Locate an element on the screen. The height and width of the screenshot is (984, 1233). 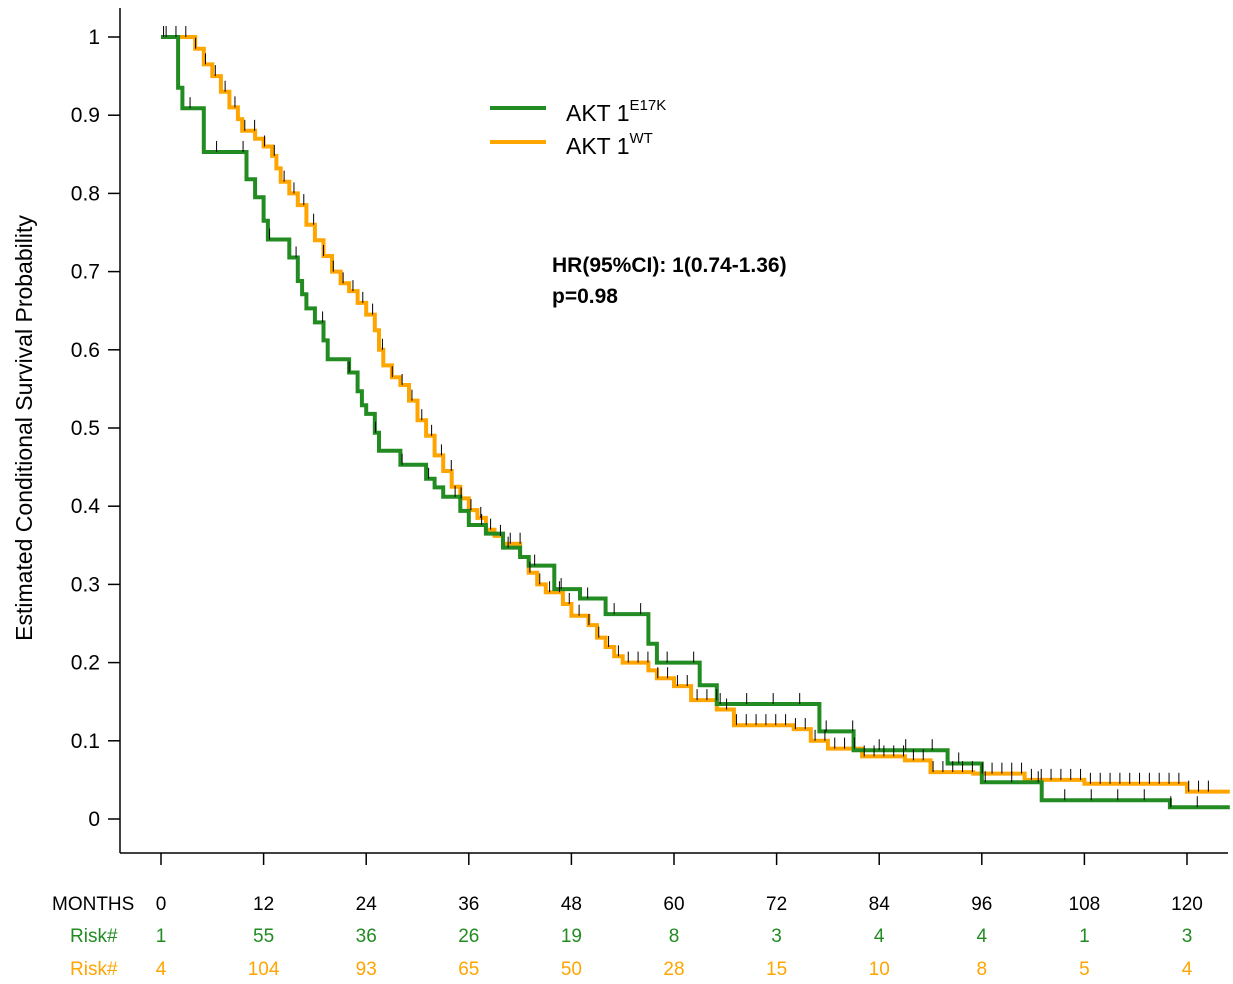
y-tick-label: 0.5 is located at coordinates (85, 428).